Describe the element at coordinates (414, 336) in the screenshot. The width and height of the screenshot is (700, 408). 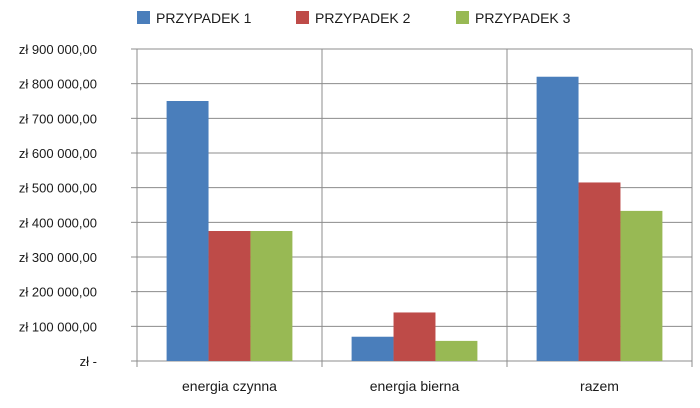
I see `bar-2-energia-bierna` at that location.